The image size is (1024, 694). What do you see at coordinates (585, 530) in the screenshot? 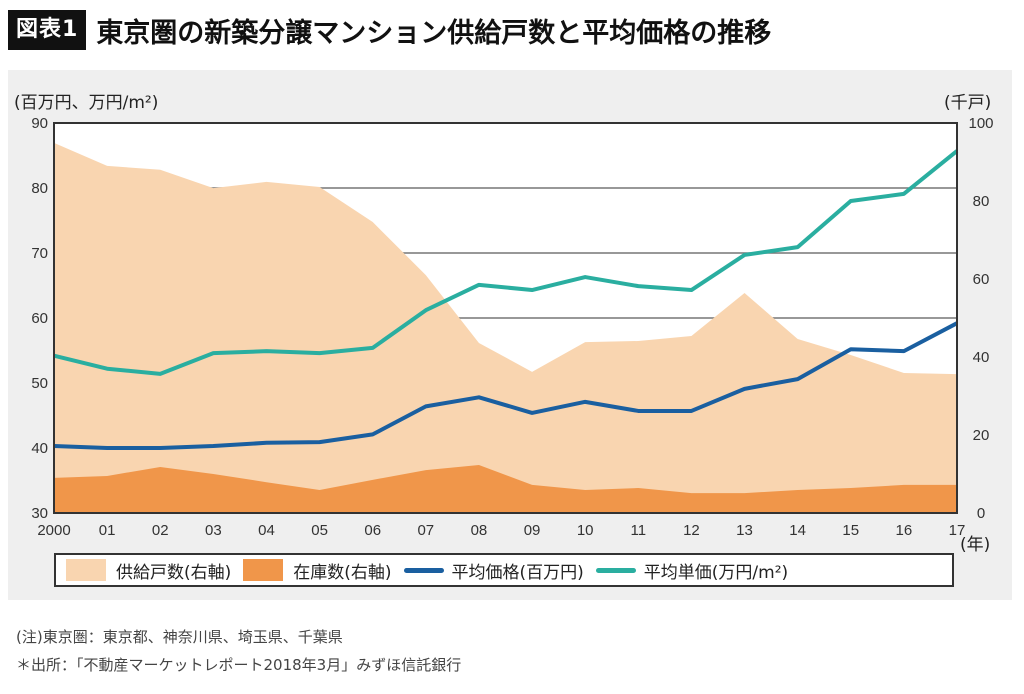
I see `x-tick-label: 10` at bounding box center [585, 530].